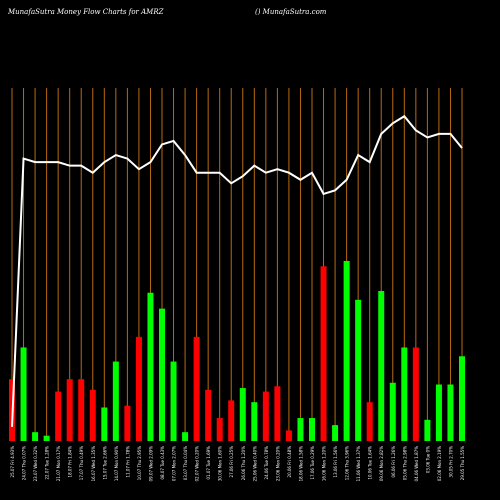  Describe the element at coordinates (312, 463) in the screenshot. I see `x-tick-label: 17.06 Tue 0.29%` at that location.